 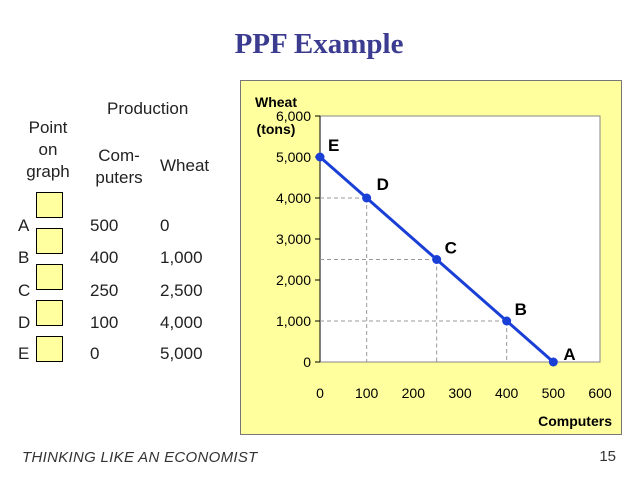 I want to click on y-tick-label: 6,000, so click(x=293, y=116).